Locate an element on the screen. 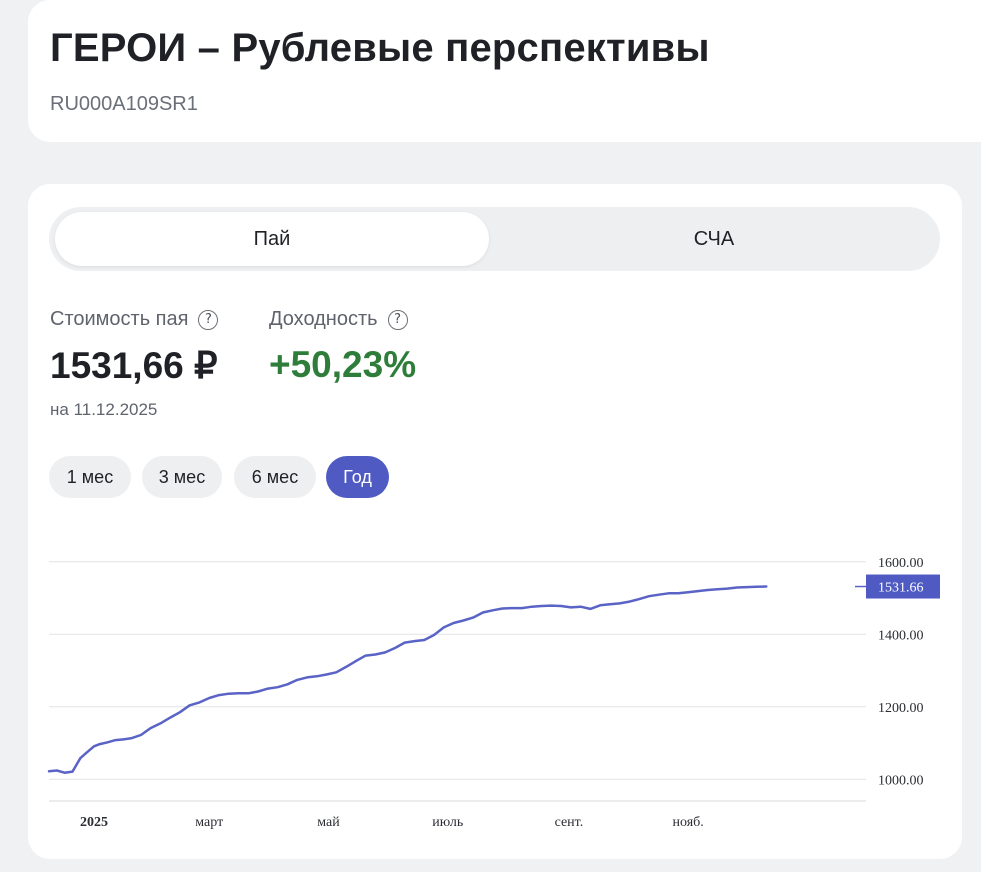 The image size is (981, 872). fund-isin: RU000A109SR1 is located at coordinates (124, 104).